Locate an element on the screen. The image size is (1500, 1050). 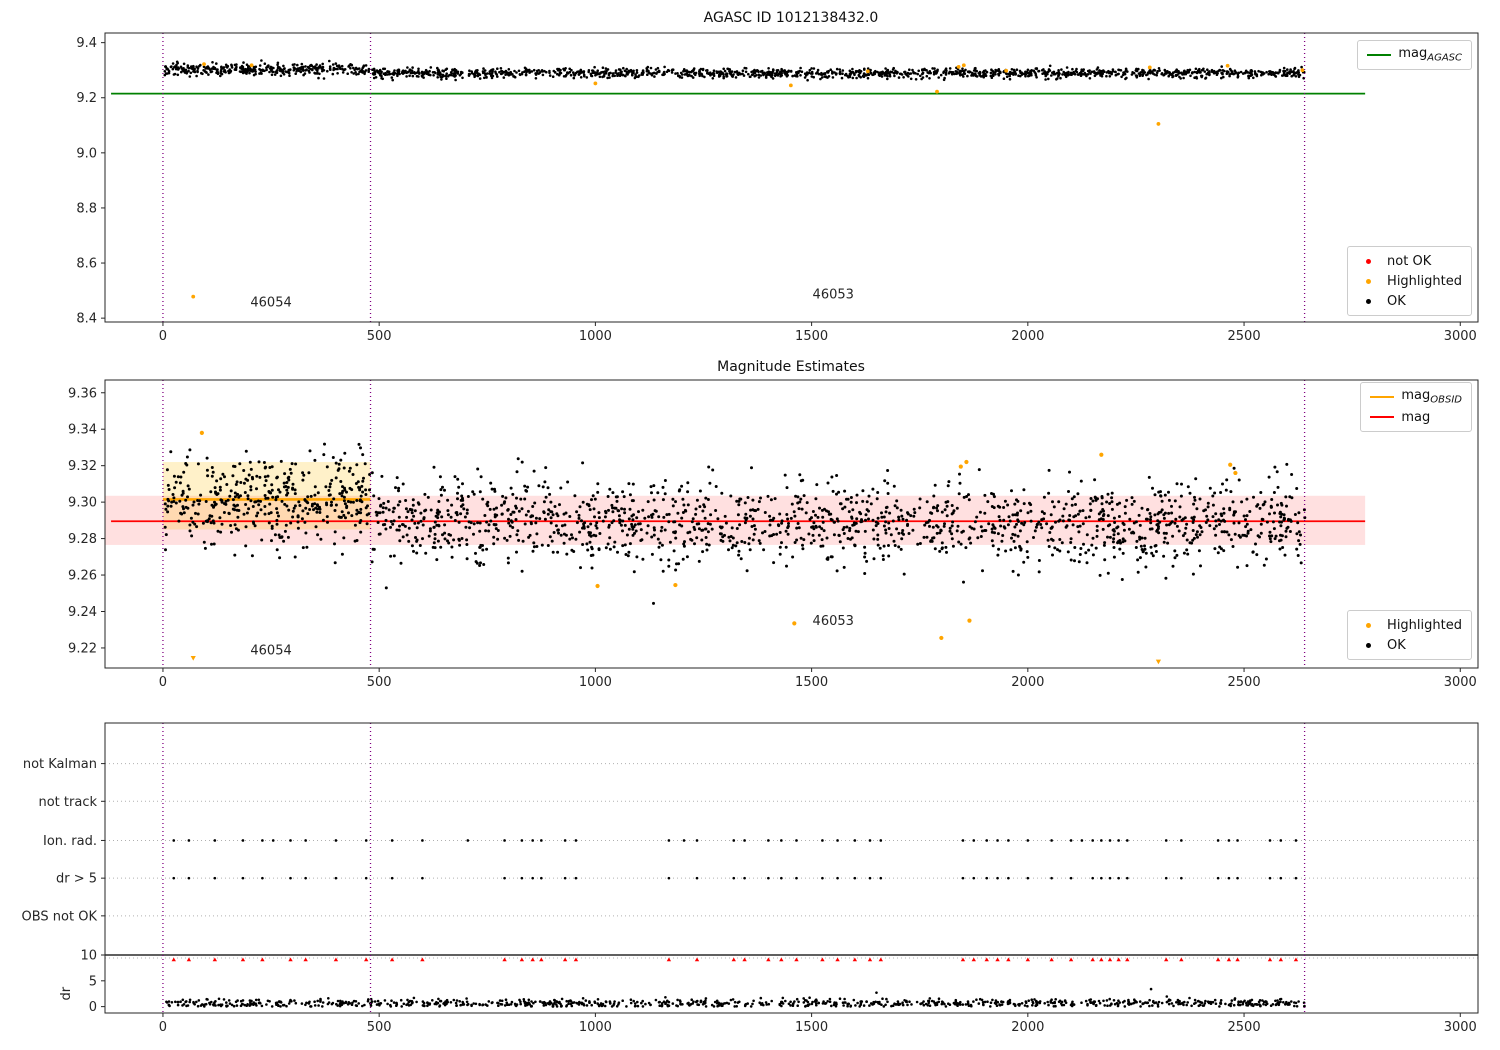
svg-text: 9.22 is located at coordinates (82, 648).